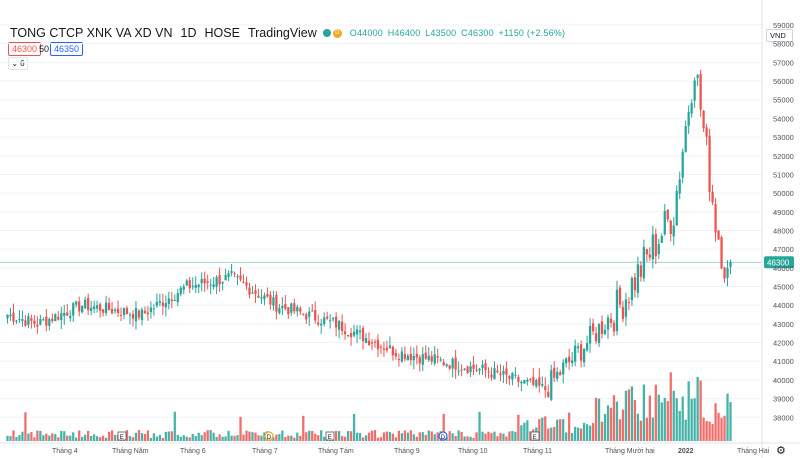  Describe the element at coordinates (188, 33) in the screenshot. I see `interval-label: 1D` at that location.